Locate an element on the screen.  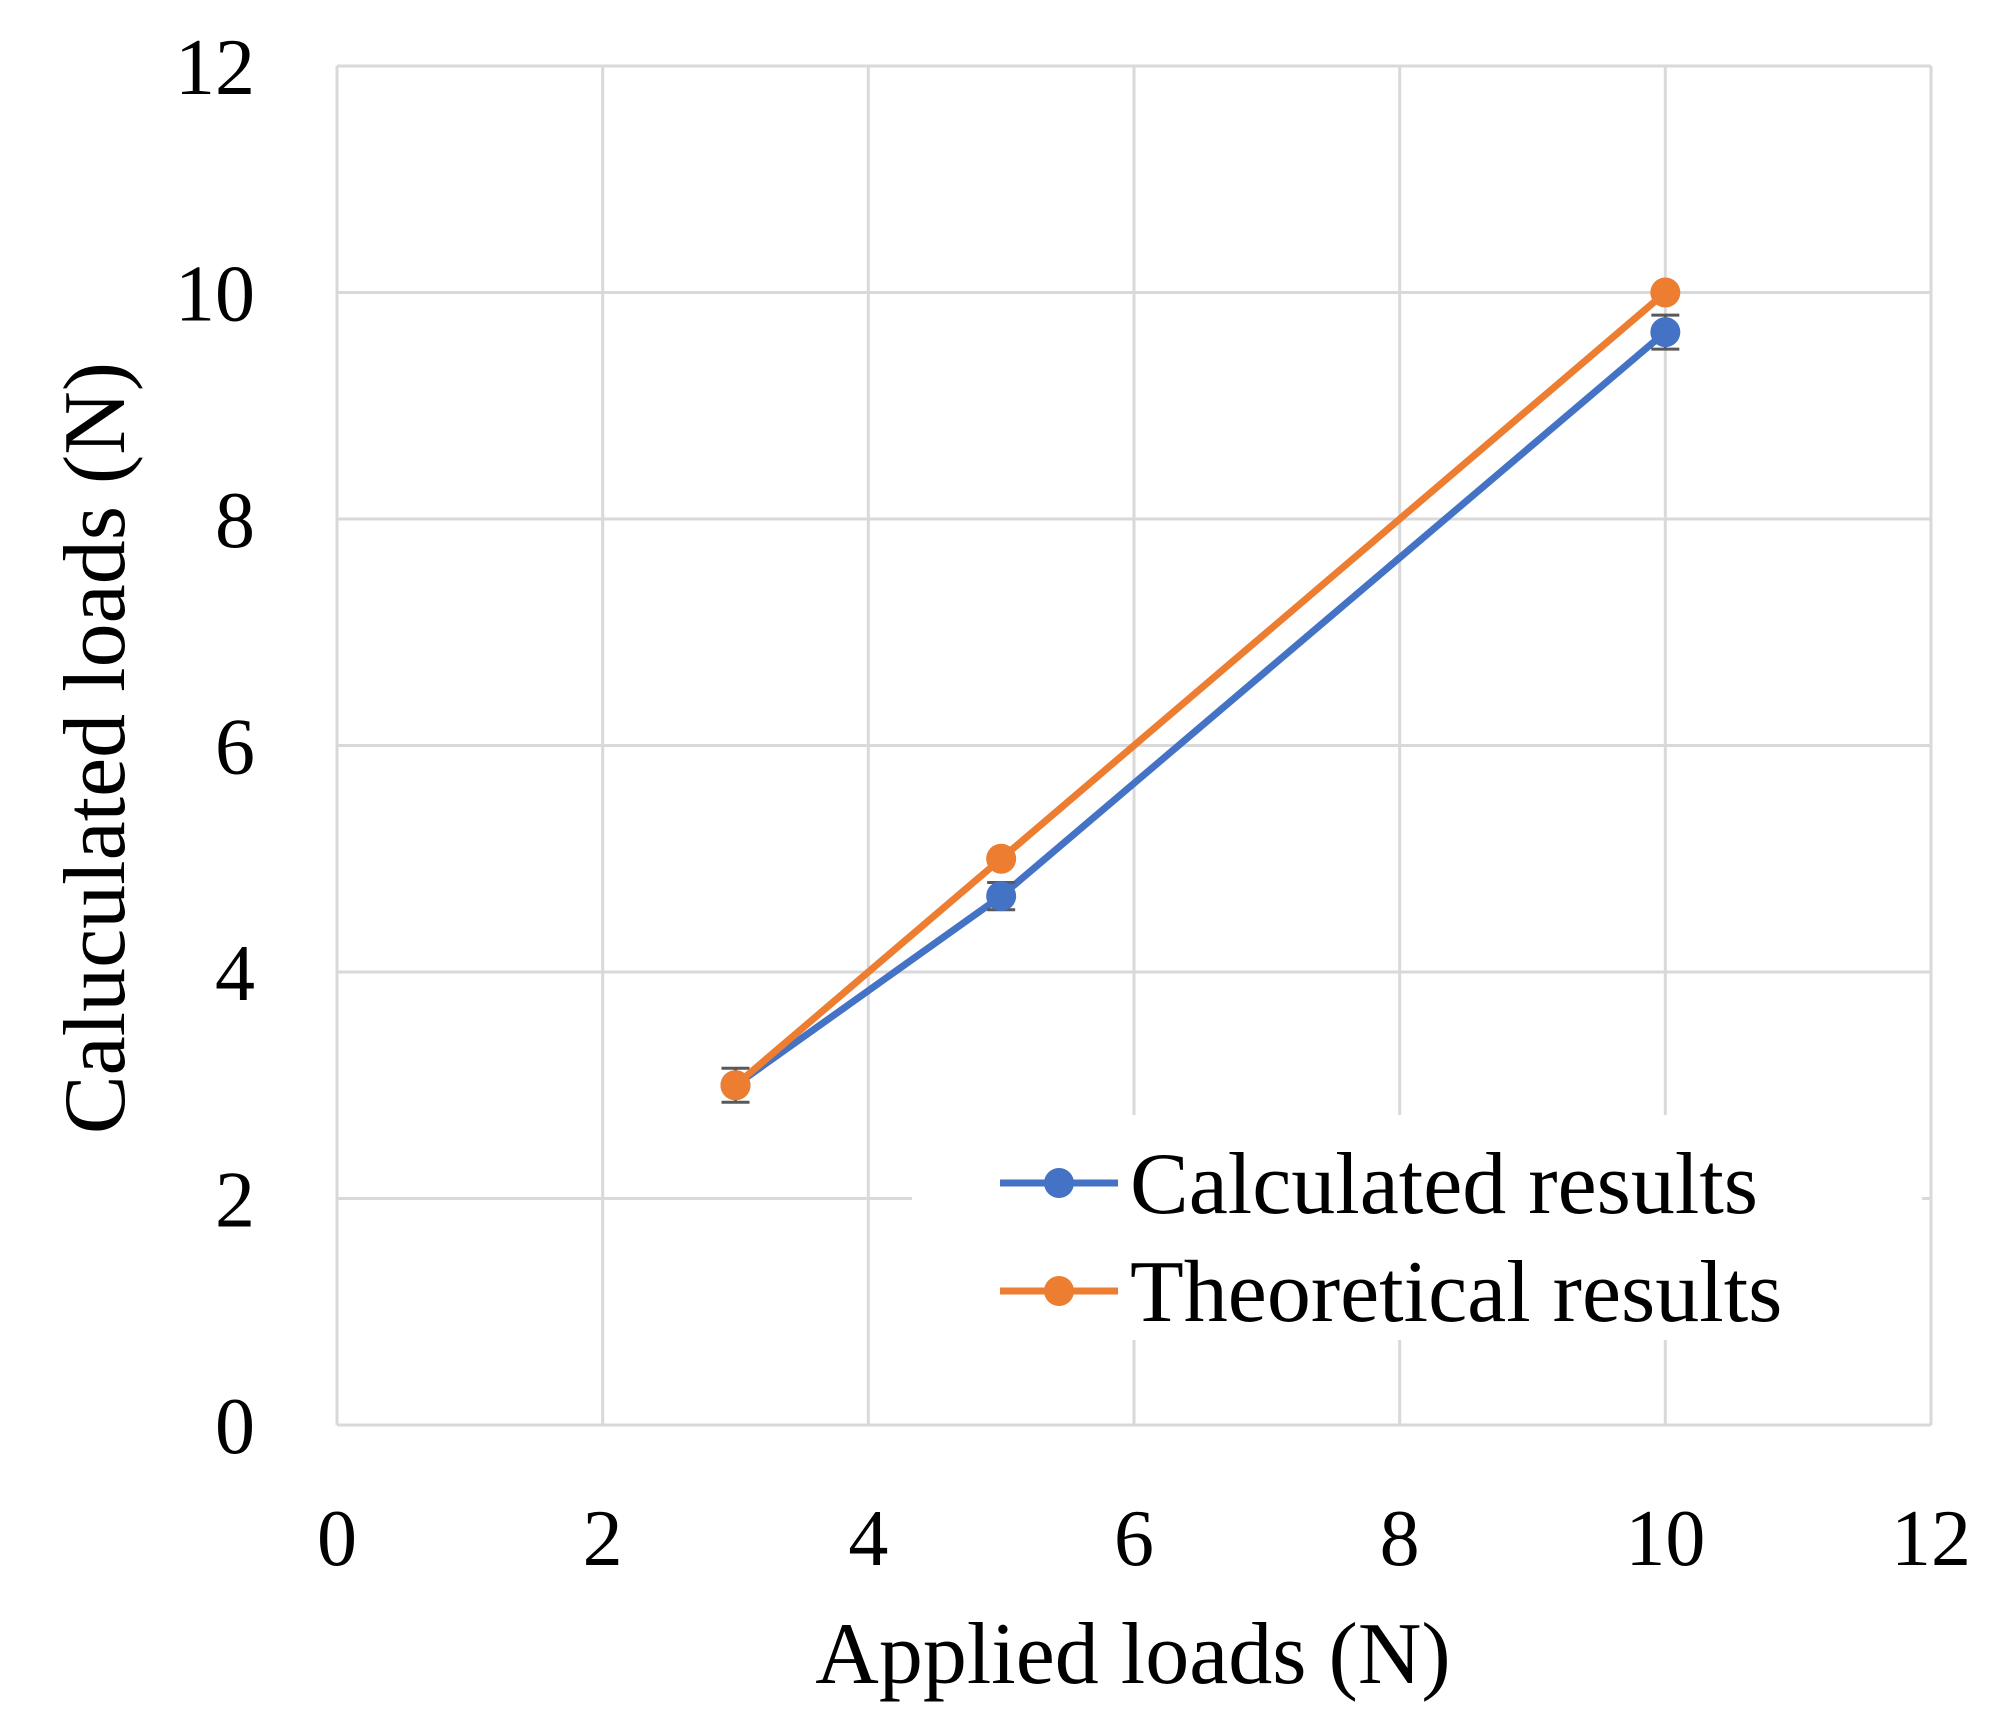
x-tick-label: 8 is located at coordinates (1400, 1539).